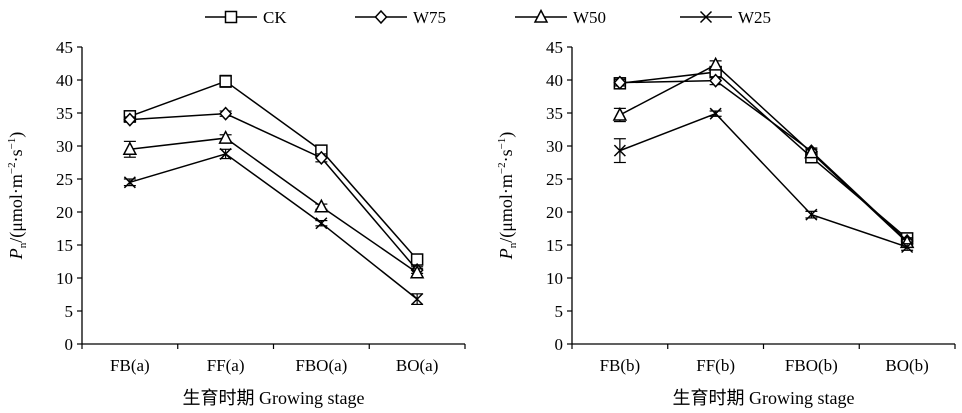 The height and width of the screenshot is (413, 962). What do you see at coordinates (429, 17) in the screenshot?
I see `legend-label: W75` at bounding box center [429, 17].